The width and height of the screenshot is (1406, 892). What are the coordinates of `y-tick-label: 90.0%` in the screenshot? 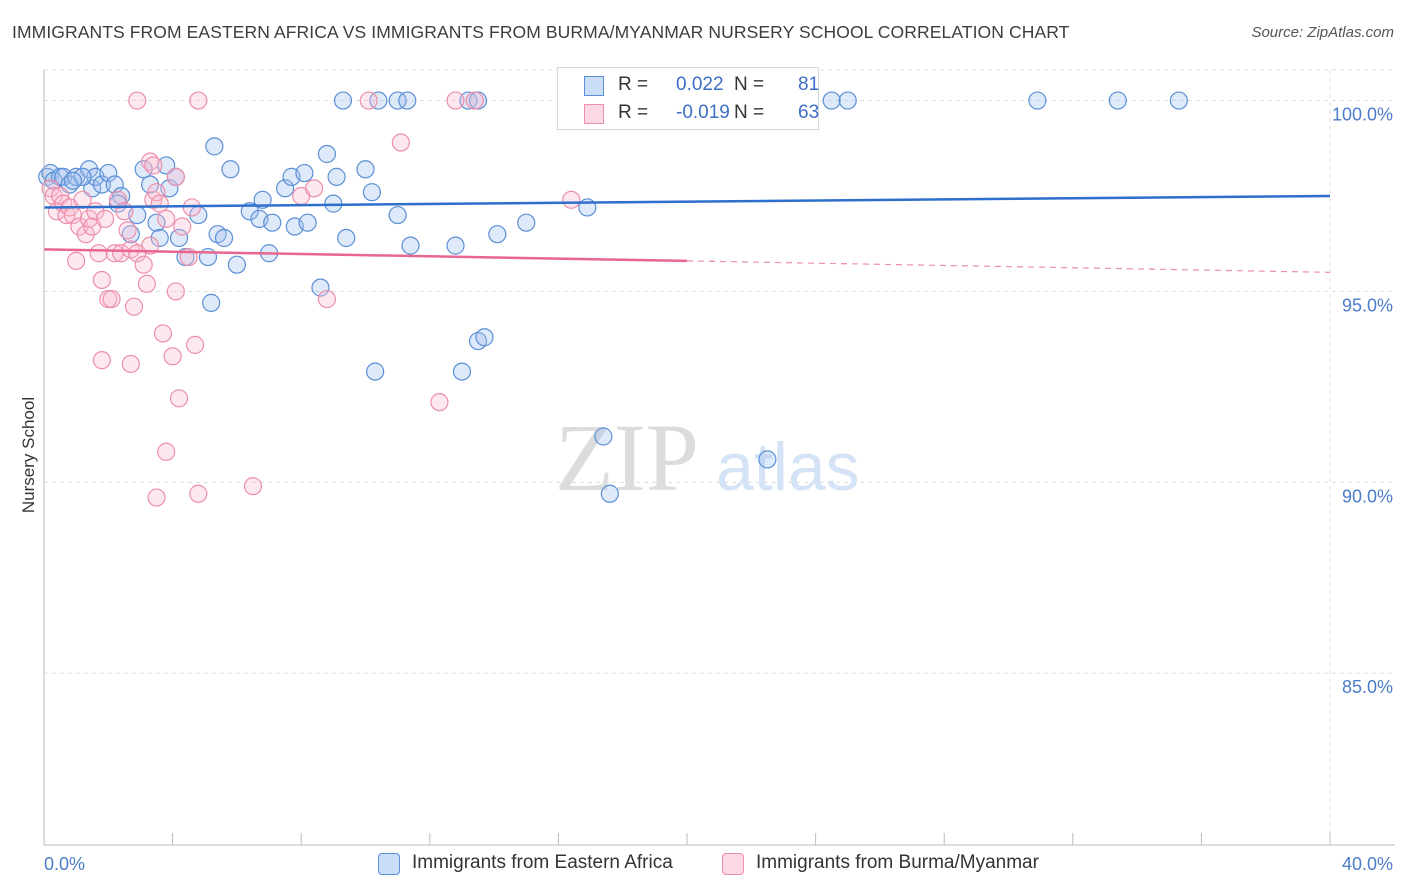 It's located at (1367, 496).